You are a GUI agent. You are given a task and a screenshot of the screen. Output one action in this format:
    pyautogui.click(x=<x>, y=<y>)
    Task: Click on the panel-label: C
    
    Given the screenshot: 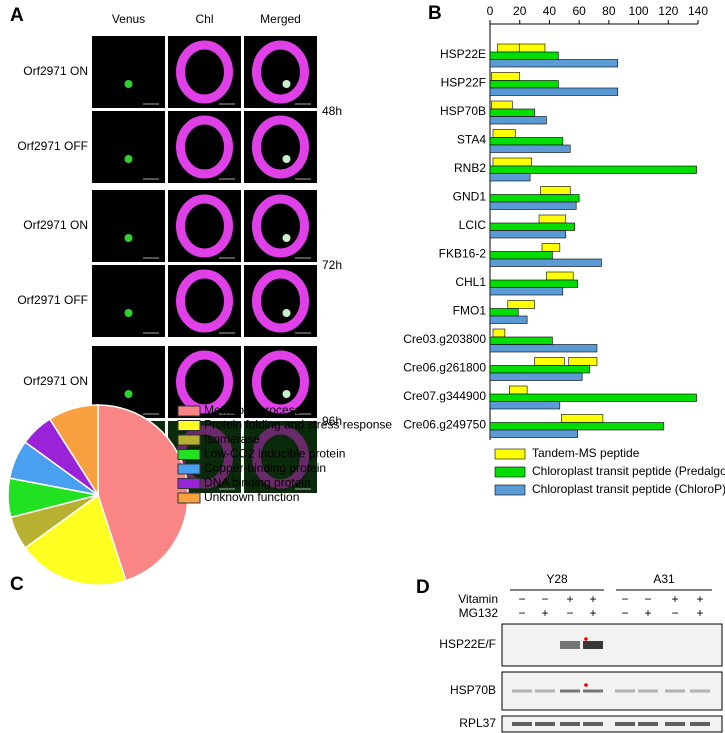 What is the action you would take?
    pyautogui.click(x=17, y=584)
    